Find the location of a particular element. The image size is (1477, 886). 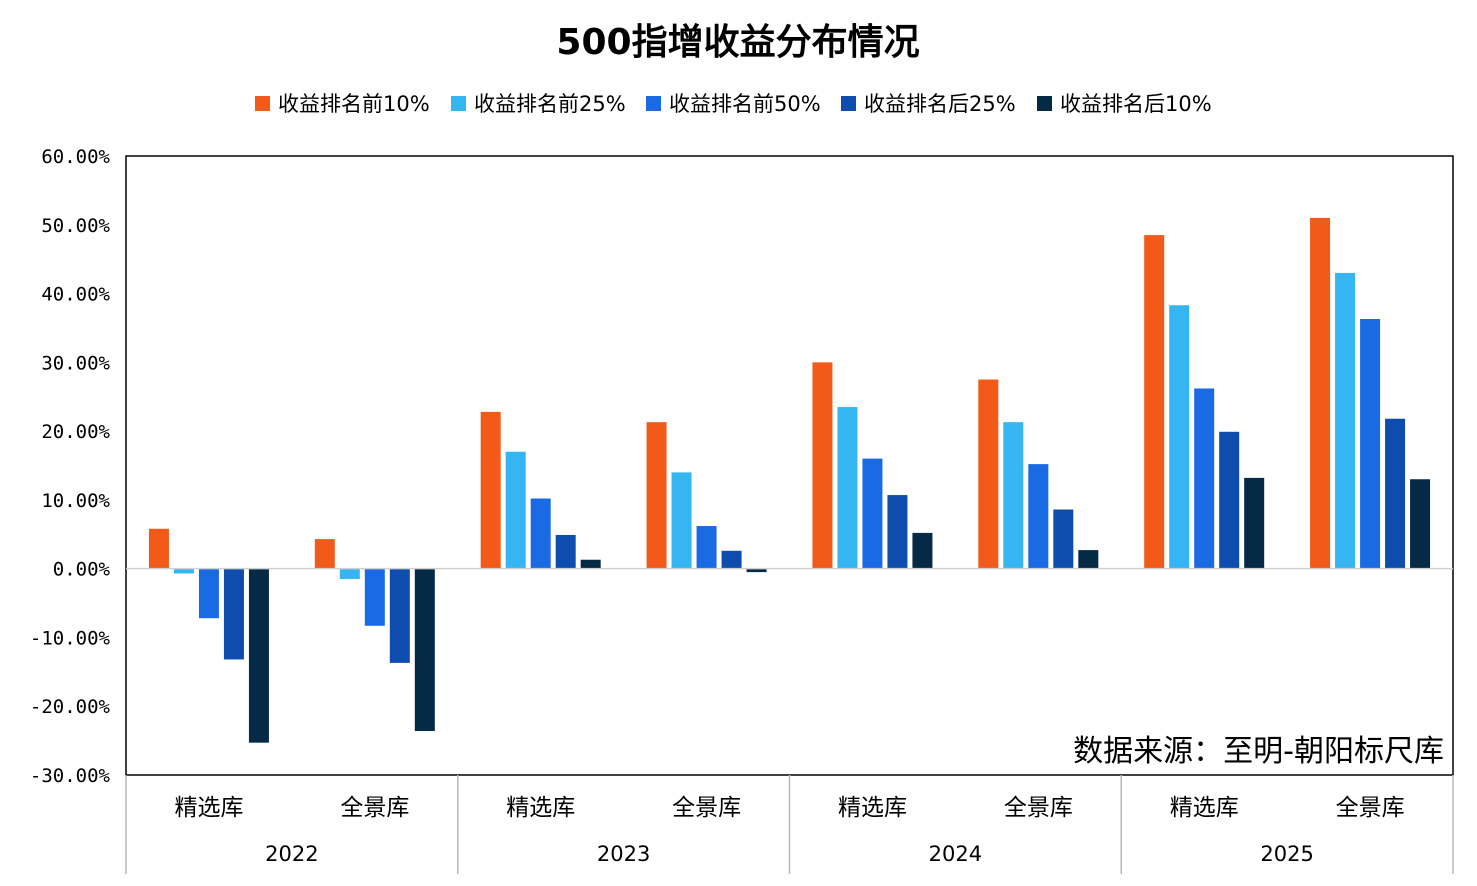

legend-label: 收益排名后25% is located at coordinates (940, 104).